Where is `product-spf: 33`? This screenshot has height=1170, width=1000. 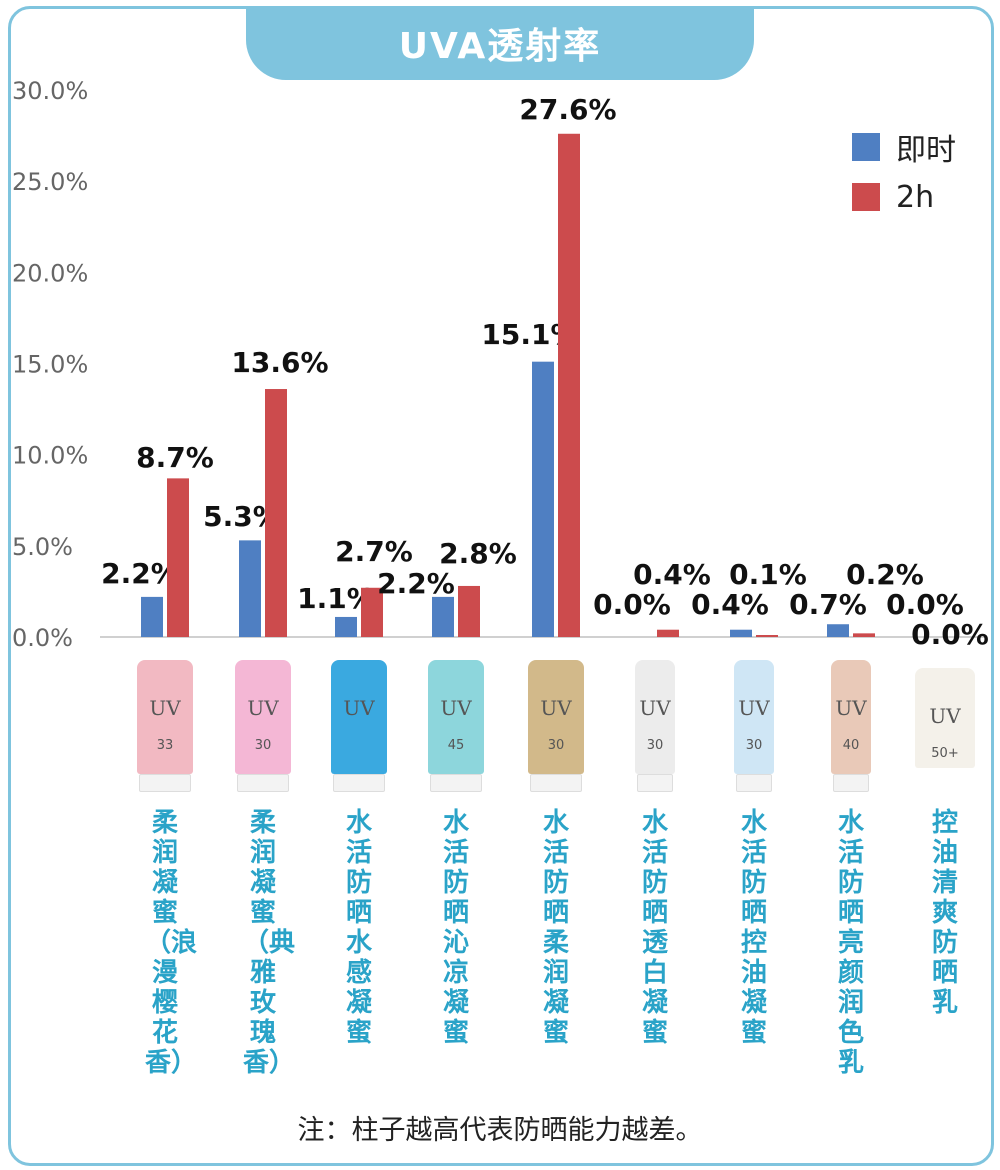 product-spf: 33 is located at coordinates (165, 745).